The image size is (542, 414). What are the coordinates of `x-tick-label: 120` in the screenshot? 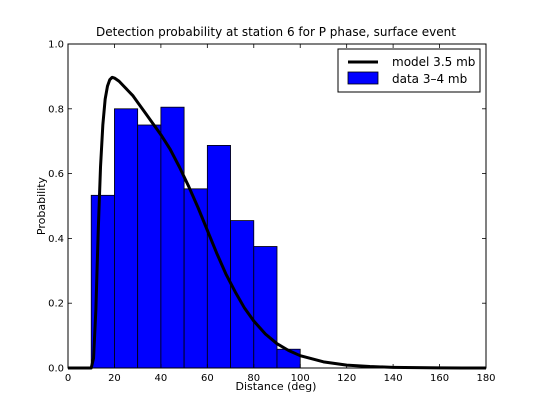 It's located at (346, 378).